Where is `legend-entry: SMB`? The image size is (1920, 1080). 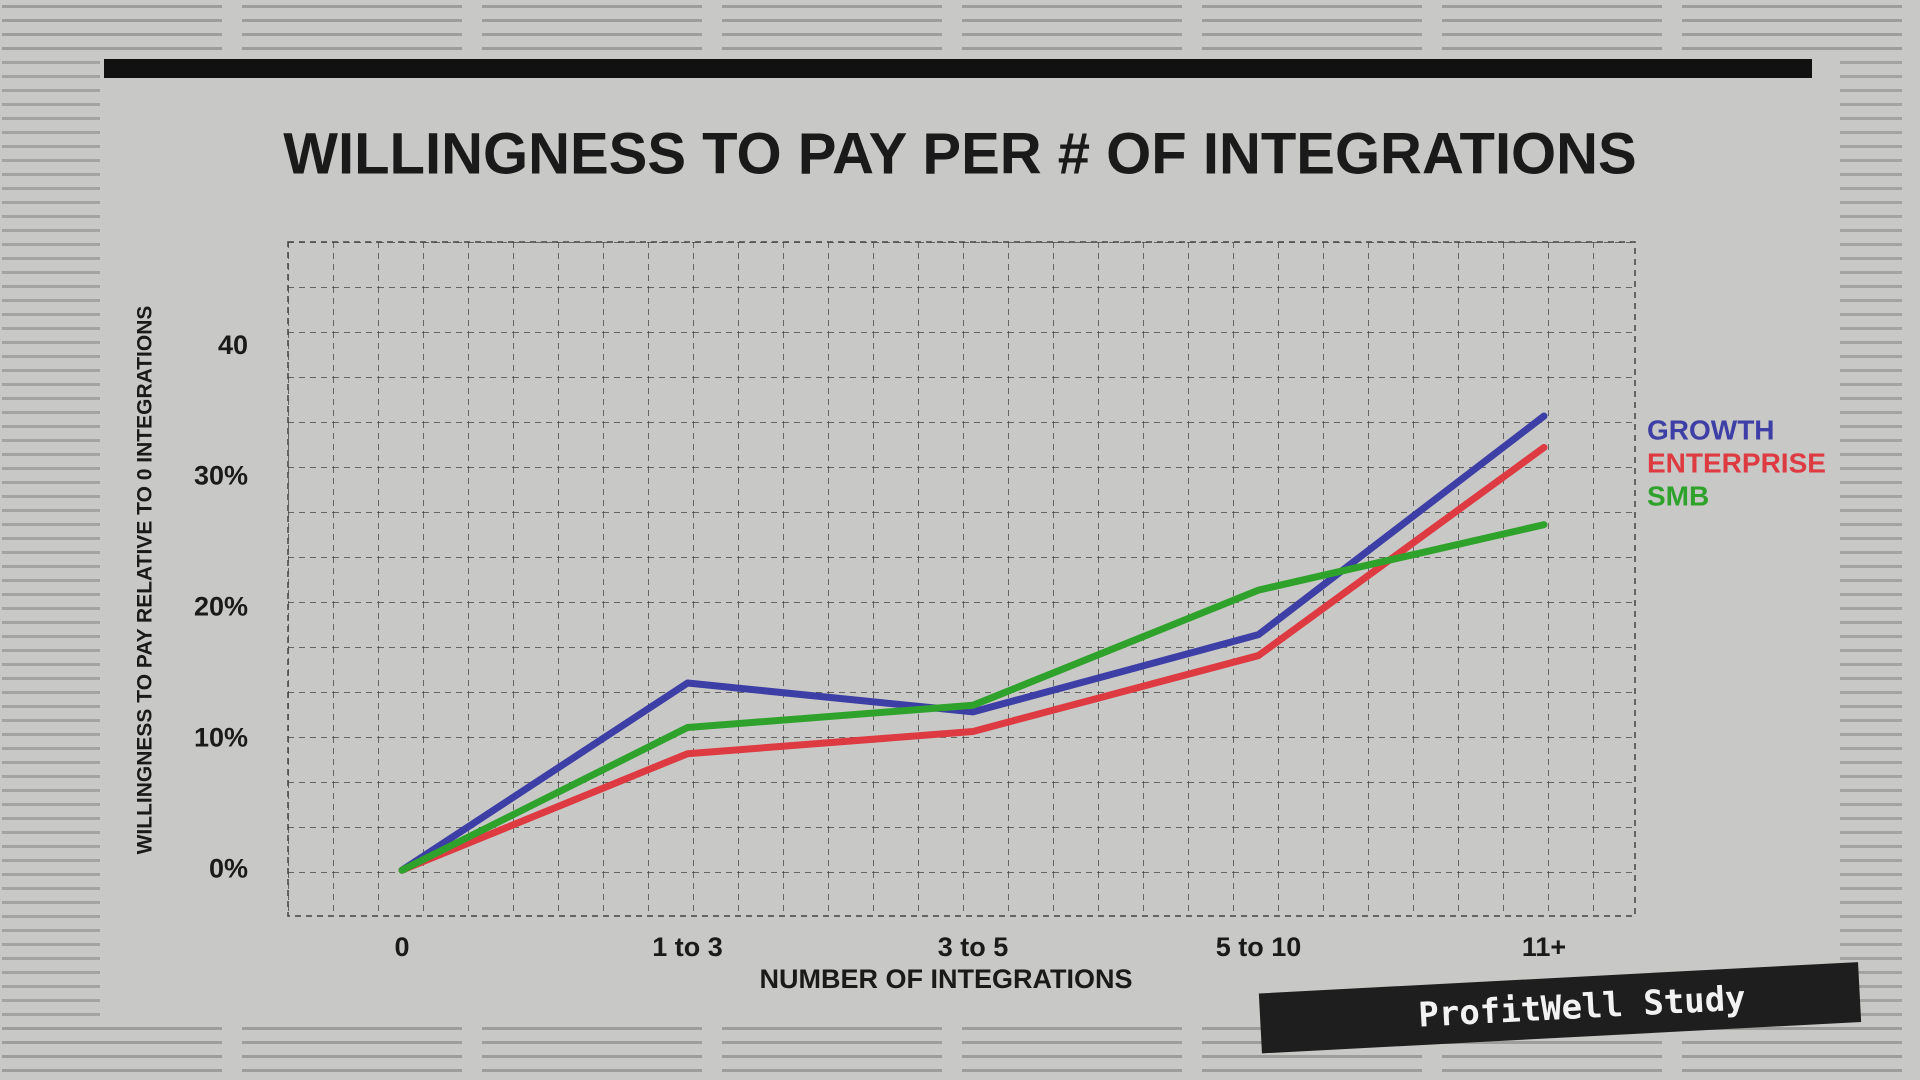 legend-entry: SMB is located at coordinates (1678, 495).